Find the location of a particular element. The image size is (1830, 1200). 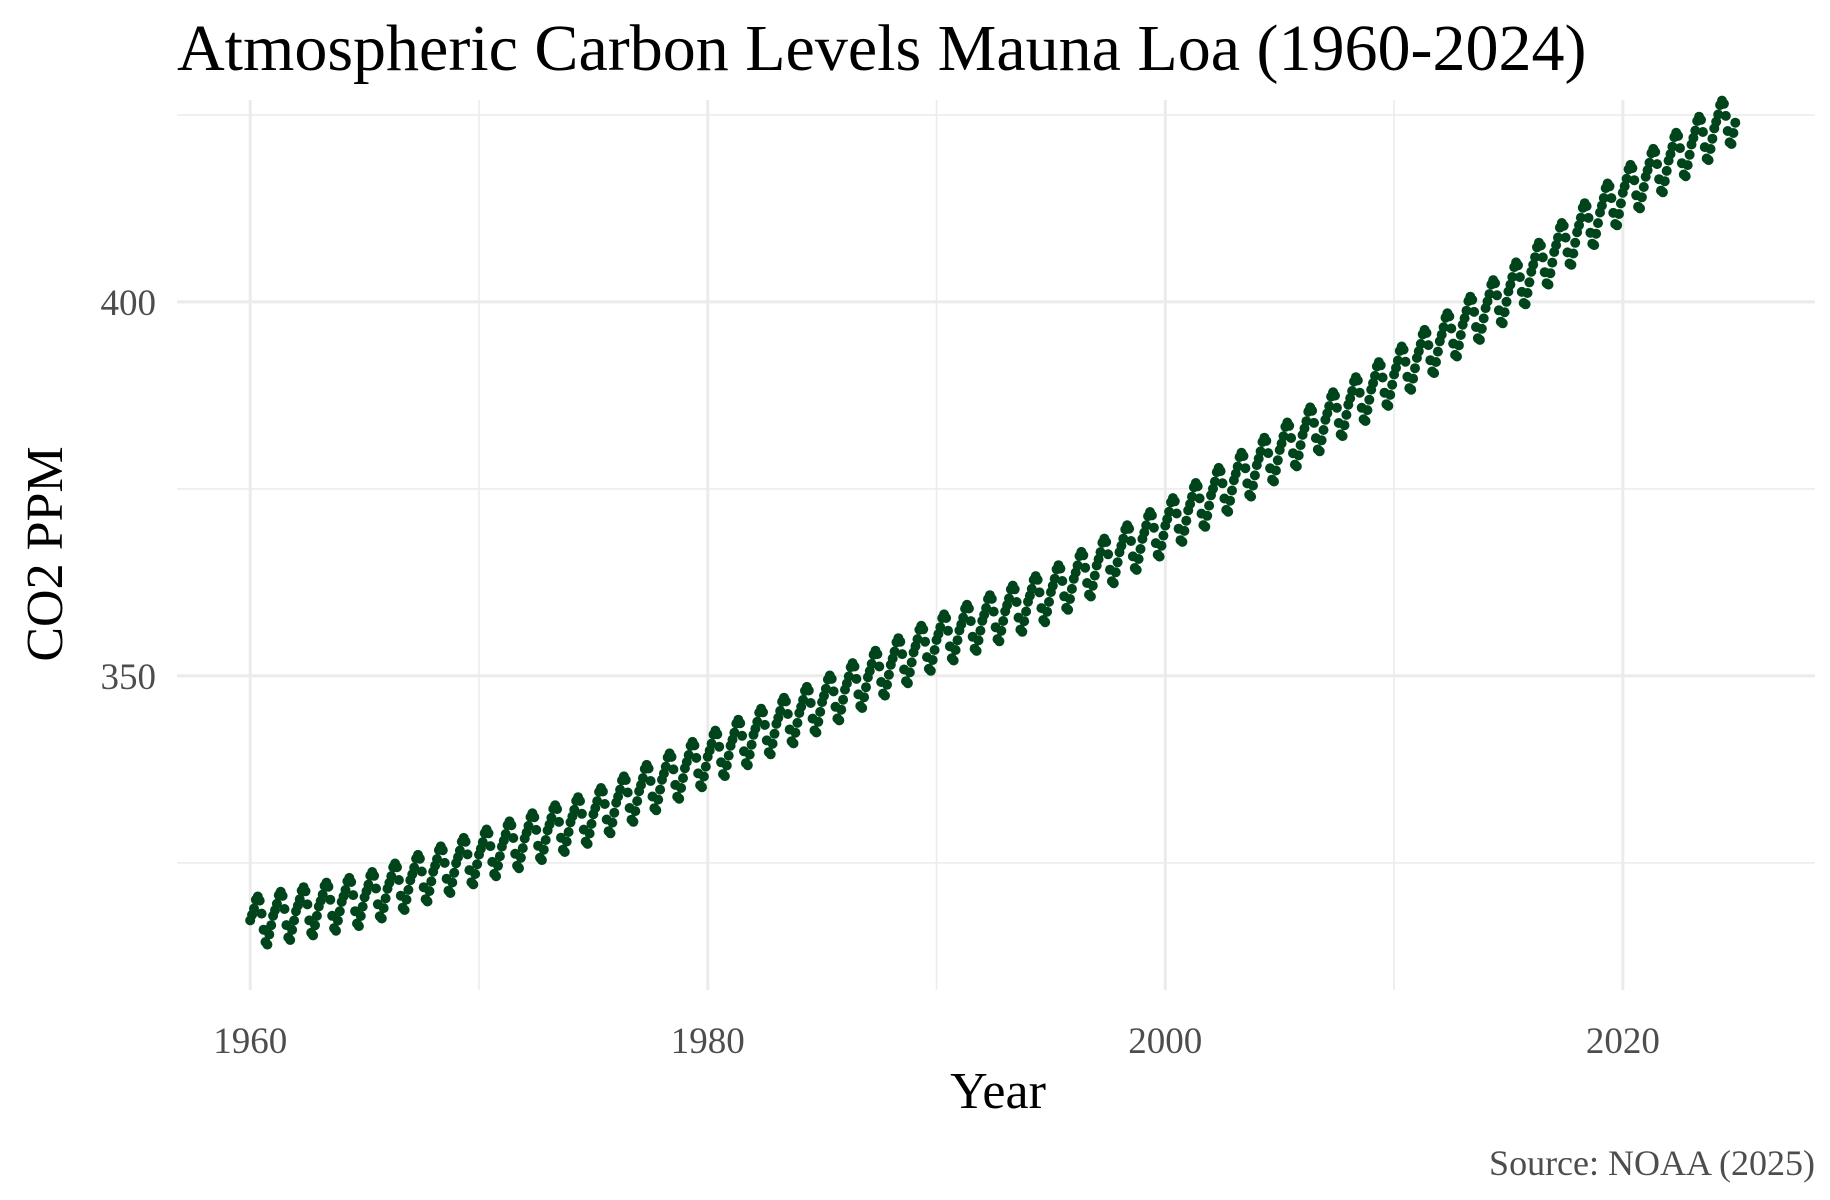

y-axis-title: CO2 PPM is located at coordinates (45, 553).